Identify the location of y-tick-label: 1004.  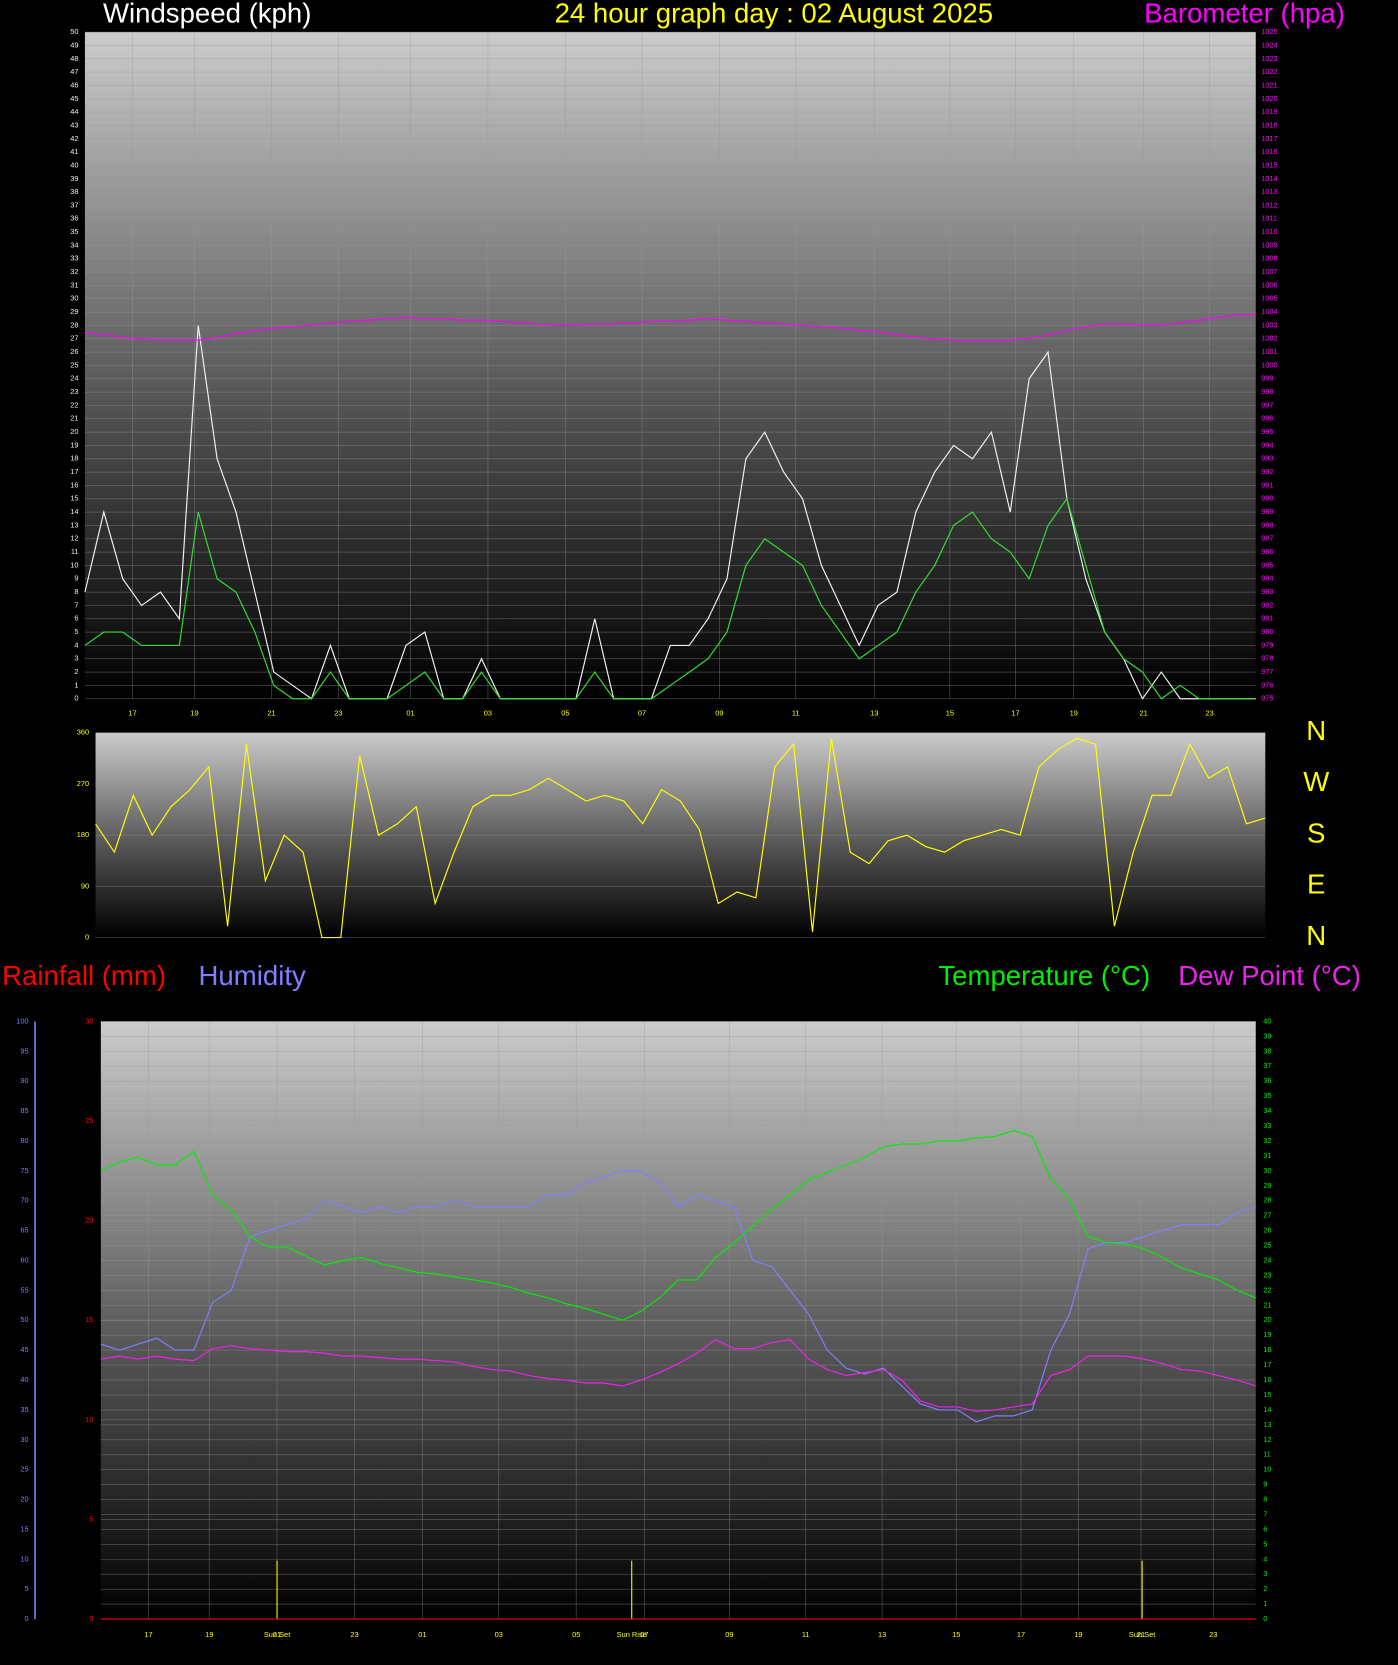
(1269, 311).